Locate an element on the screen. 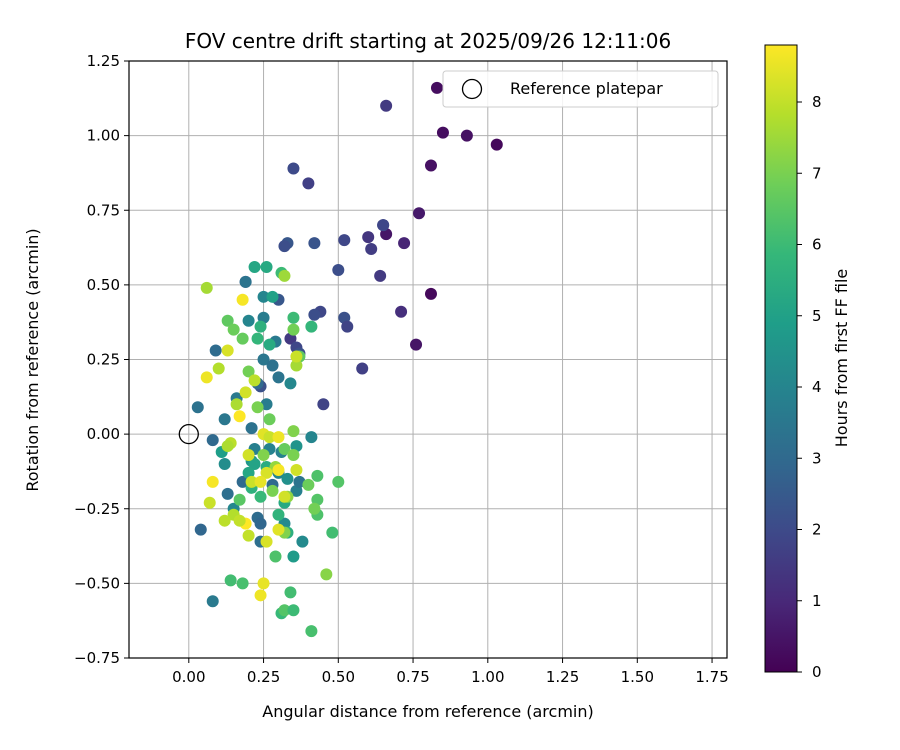 The width and height of the screenshot is (900, 750). x-axis-label: Angular distance from reference (arcmin) is located at coordinates (427, 711).